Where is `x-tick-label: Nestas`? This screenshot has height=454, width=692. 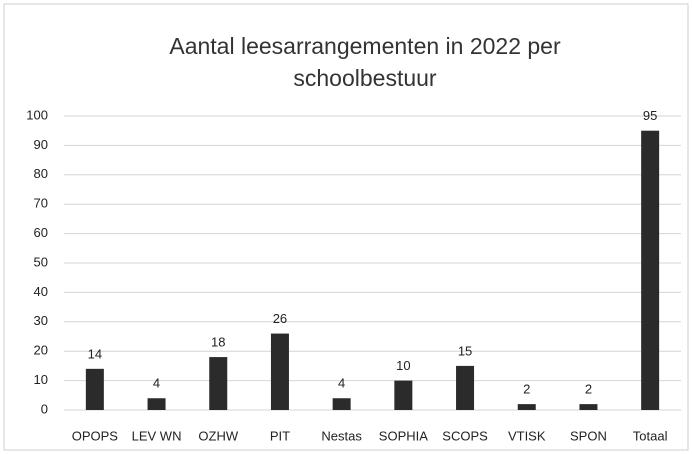 x-tick-label: Nestas is located at coordinates (341, 435).